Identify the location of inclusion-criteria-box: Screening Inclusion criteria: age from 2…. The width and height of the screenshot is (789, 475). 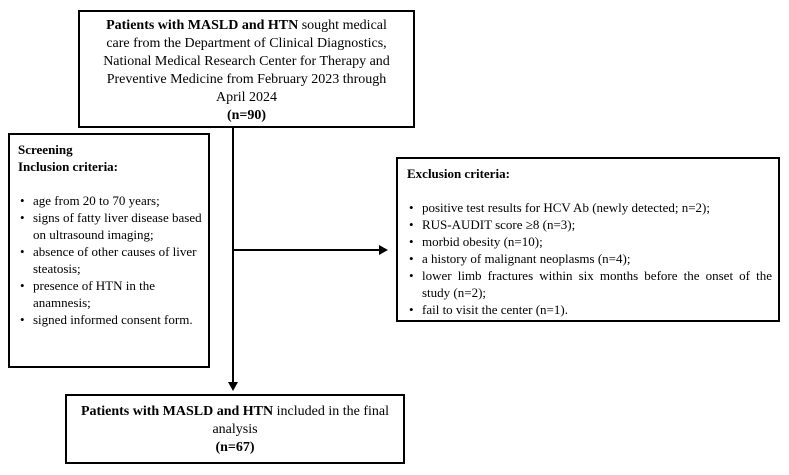
(109, 250).